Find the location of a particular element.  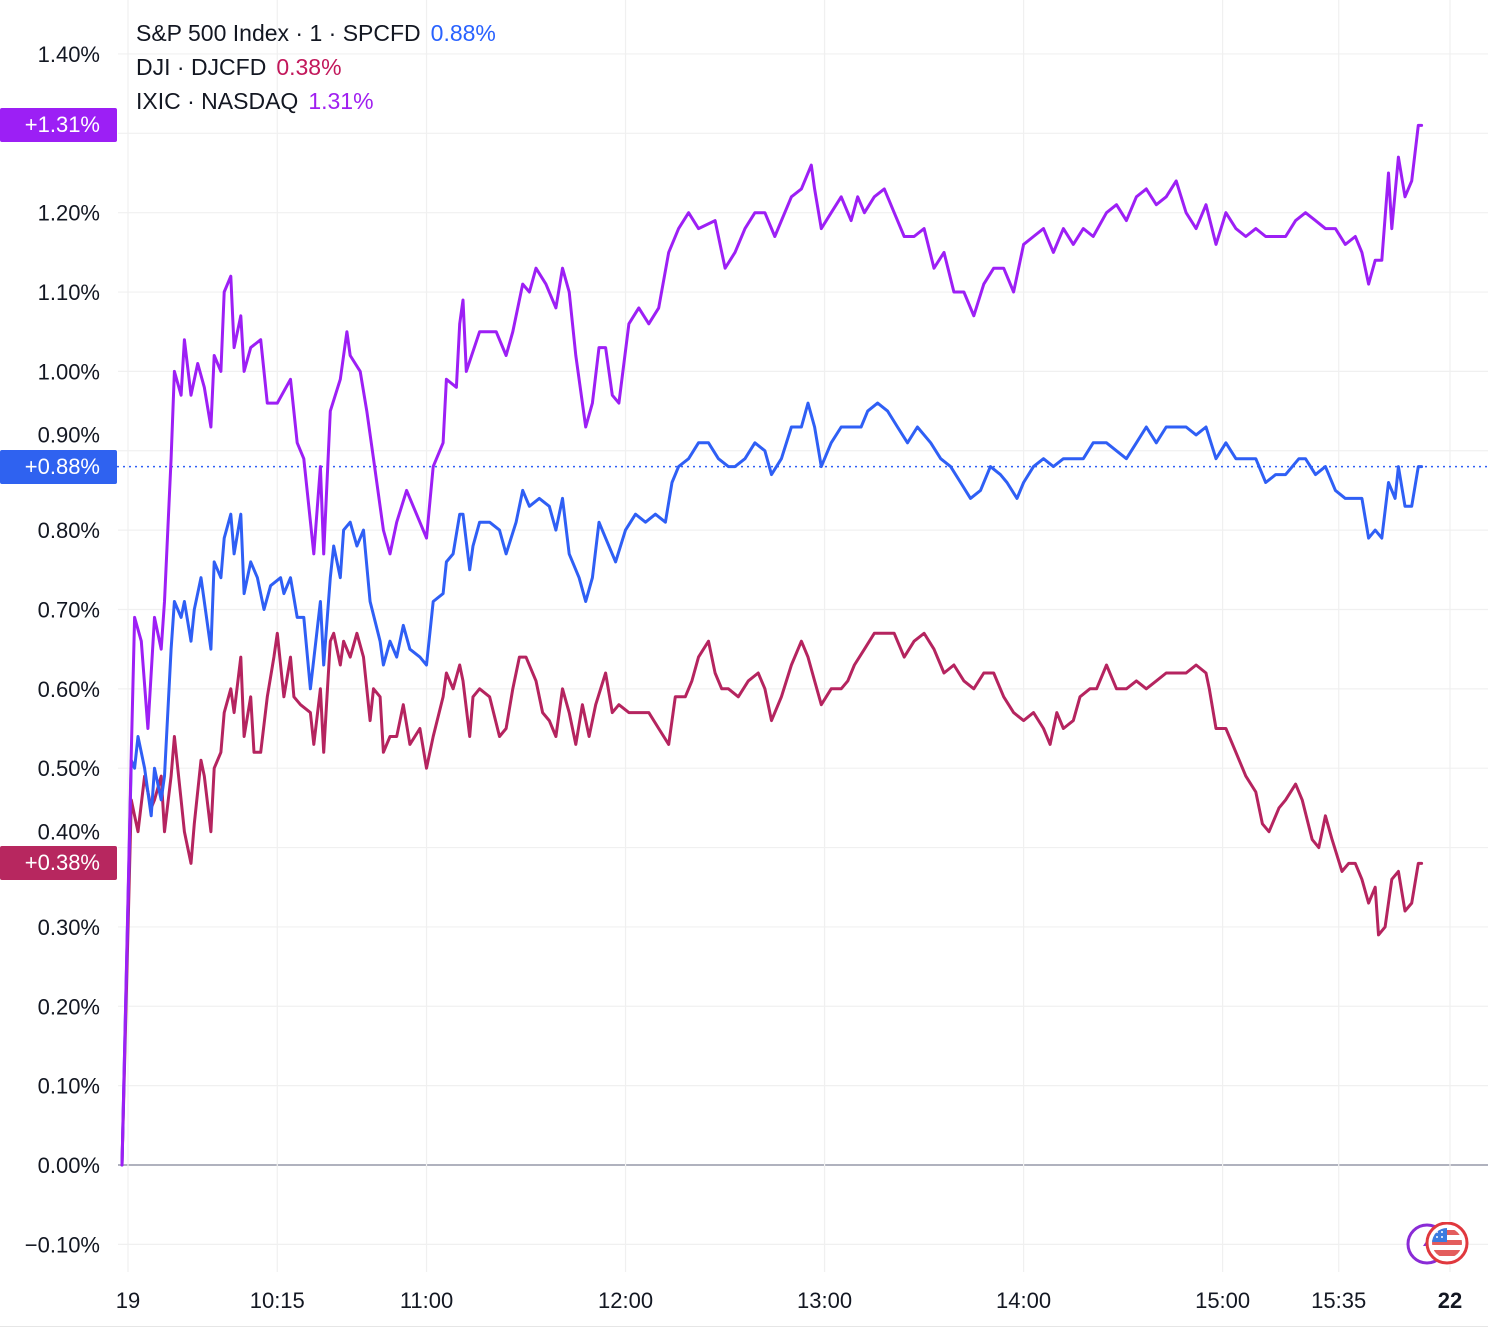

symbol-badges is located at coordinates (1438, 1243).